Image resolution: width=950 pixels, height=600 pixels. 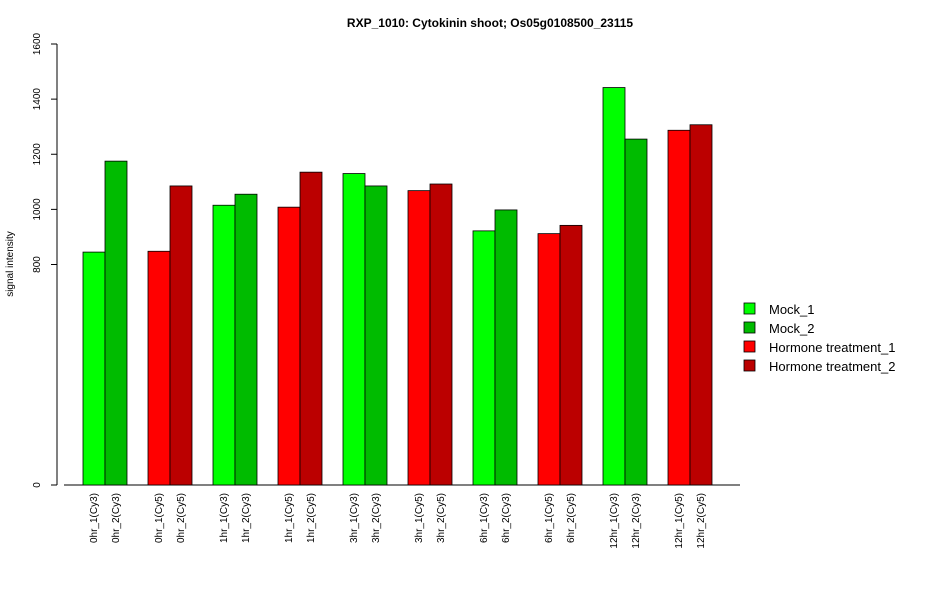 What do you see at coordinates (37, 43) in the screenshot?
I see `y-tick-label: 1600` at bounding box center [37, 43].